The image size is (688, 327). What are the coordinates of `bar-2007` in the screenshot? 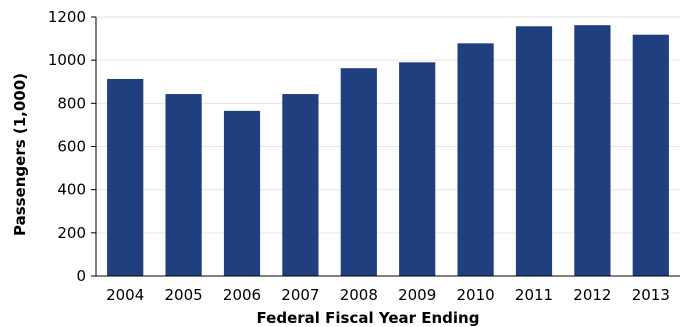 It's located at (300, 185).